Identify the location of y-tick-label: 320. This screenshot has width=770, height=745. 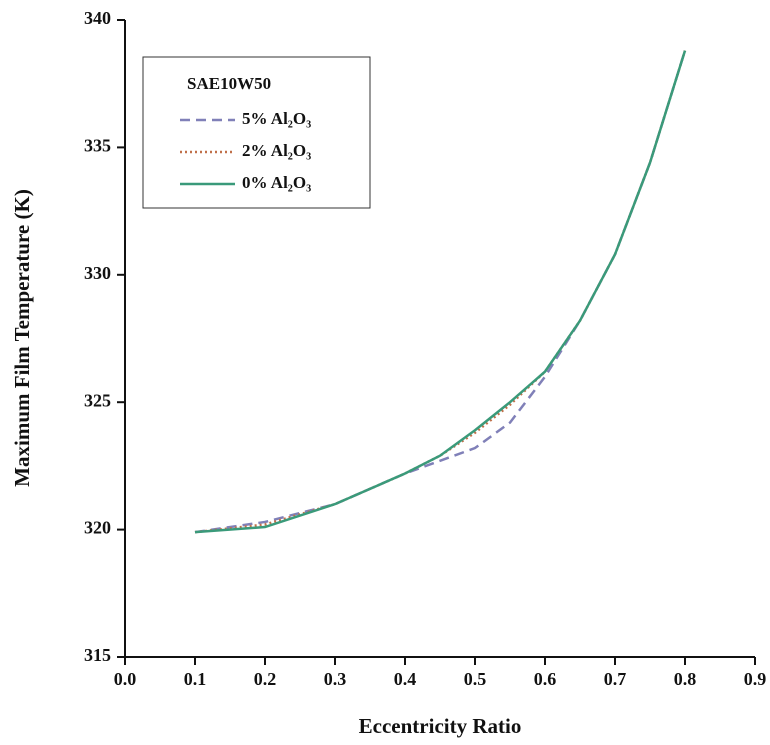
(97, 528).